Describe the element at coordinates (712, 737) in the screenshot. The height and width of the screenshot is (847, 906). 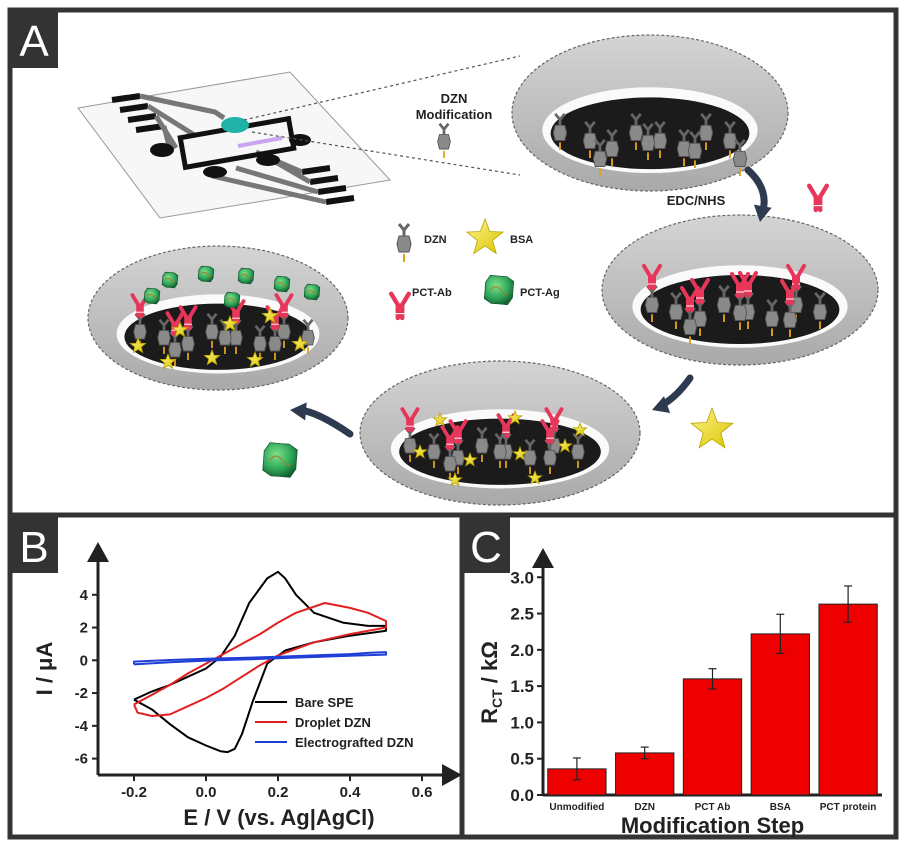
I see `bar-pct-ab` at that location.